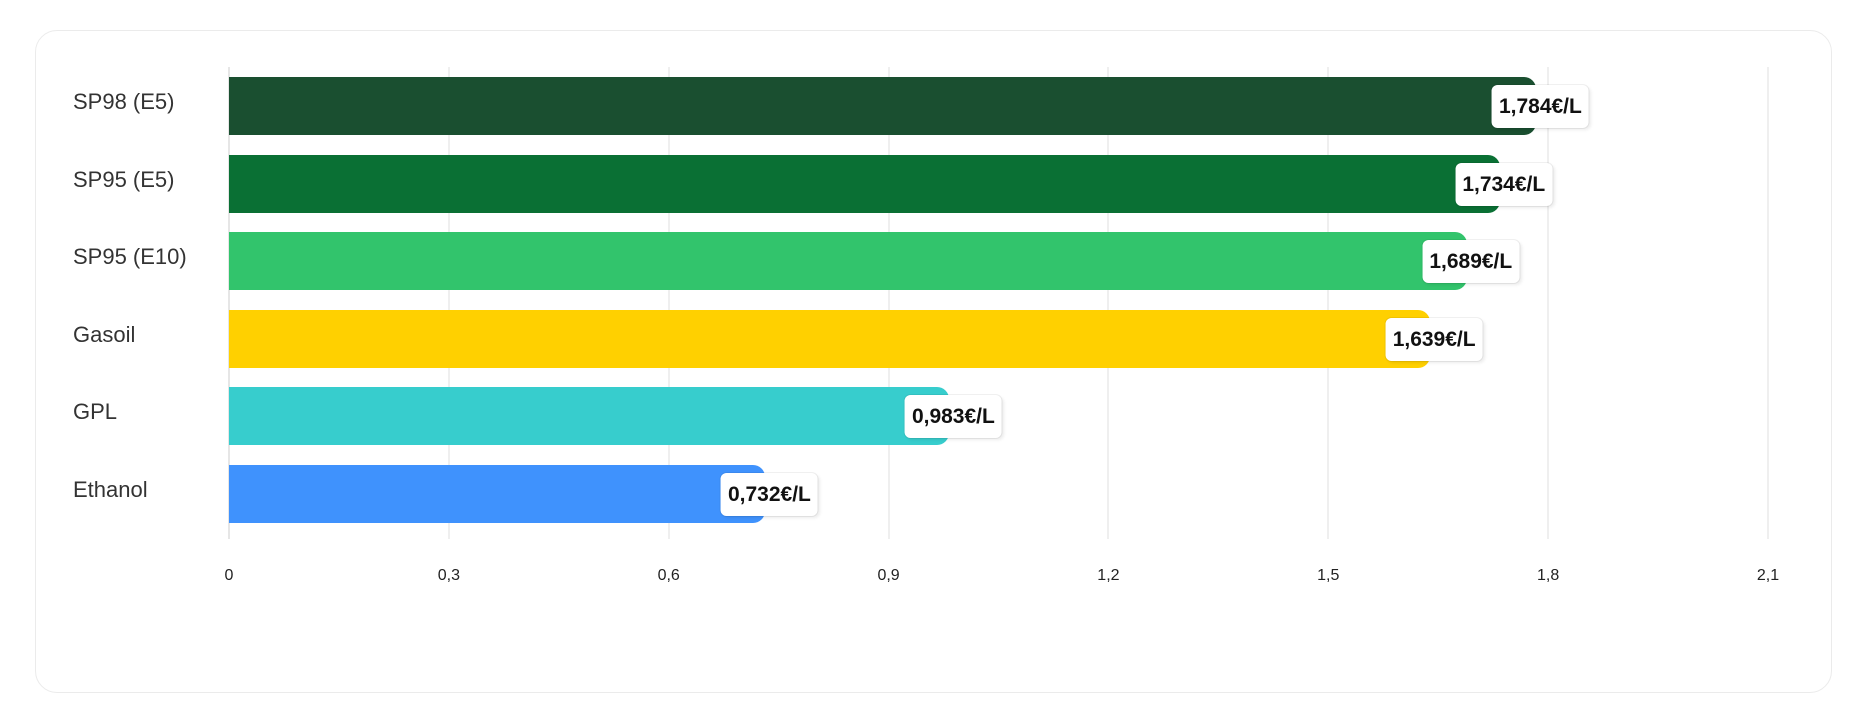  Describe the element at coordinates (130, 257) in the screenshot. I see `category-label: SP95 (E10)` at that location.